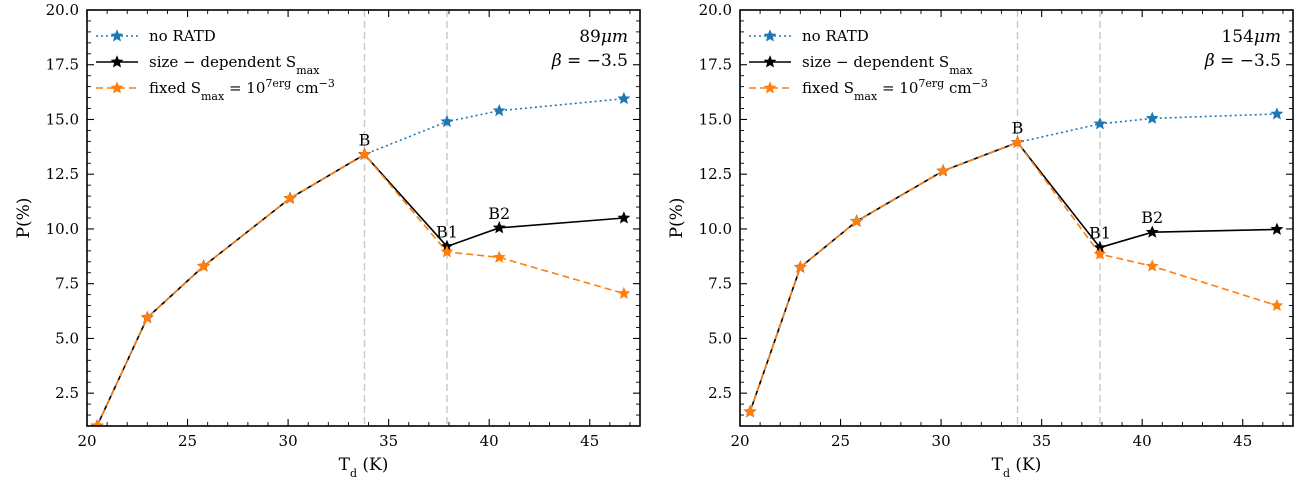  I want to click on wavelength-annotation: 154μm, so click(1251, 37).